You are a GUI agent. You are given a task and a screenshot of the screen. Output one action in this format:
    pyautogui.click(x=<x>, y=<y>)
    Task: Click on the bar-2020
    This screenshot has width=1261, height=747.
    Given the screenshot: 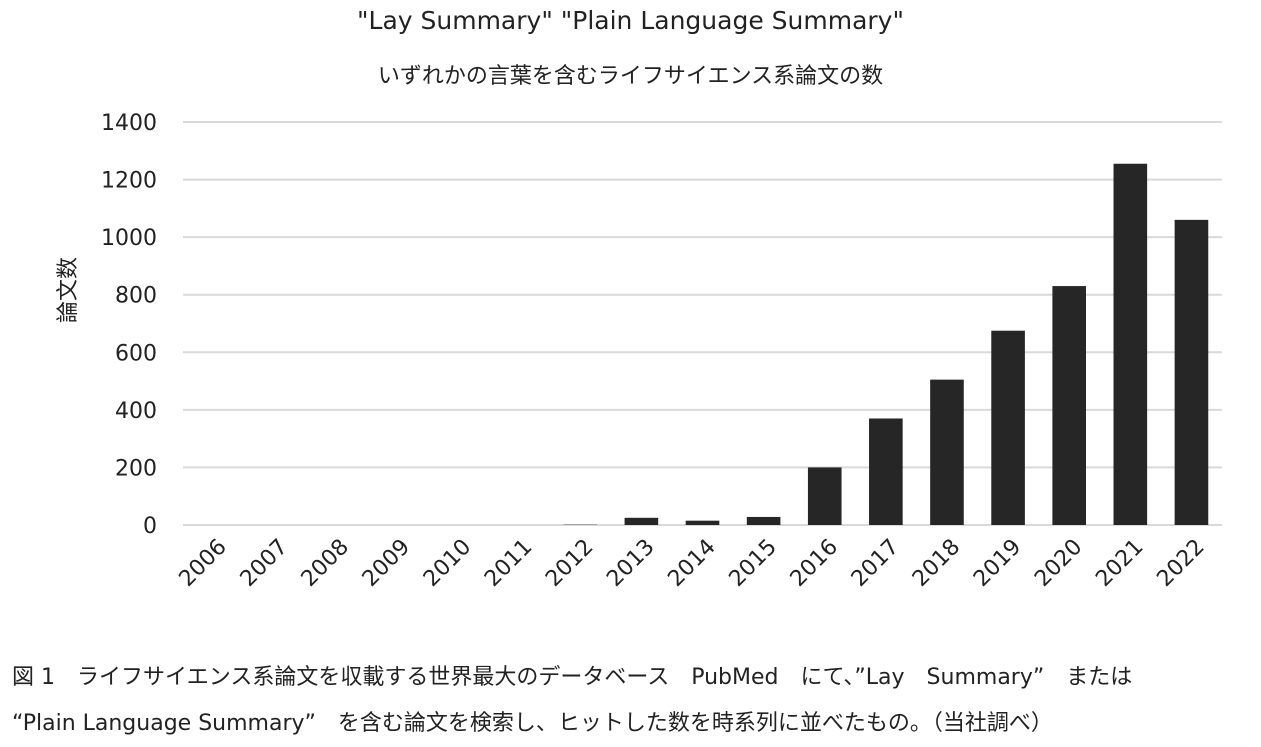 What is the action you would take?
    pyautogui.click(x=1069, y=405)
    